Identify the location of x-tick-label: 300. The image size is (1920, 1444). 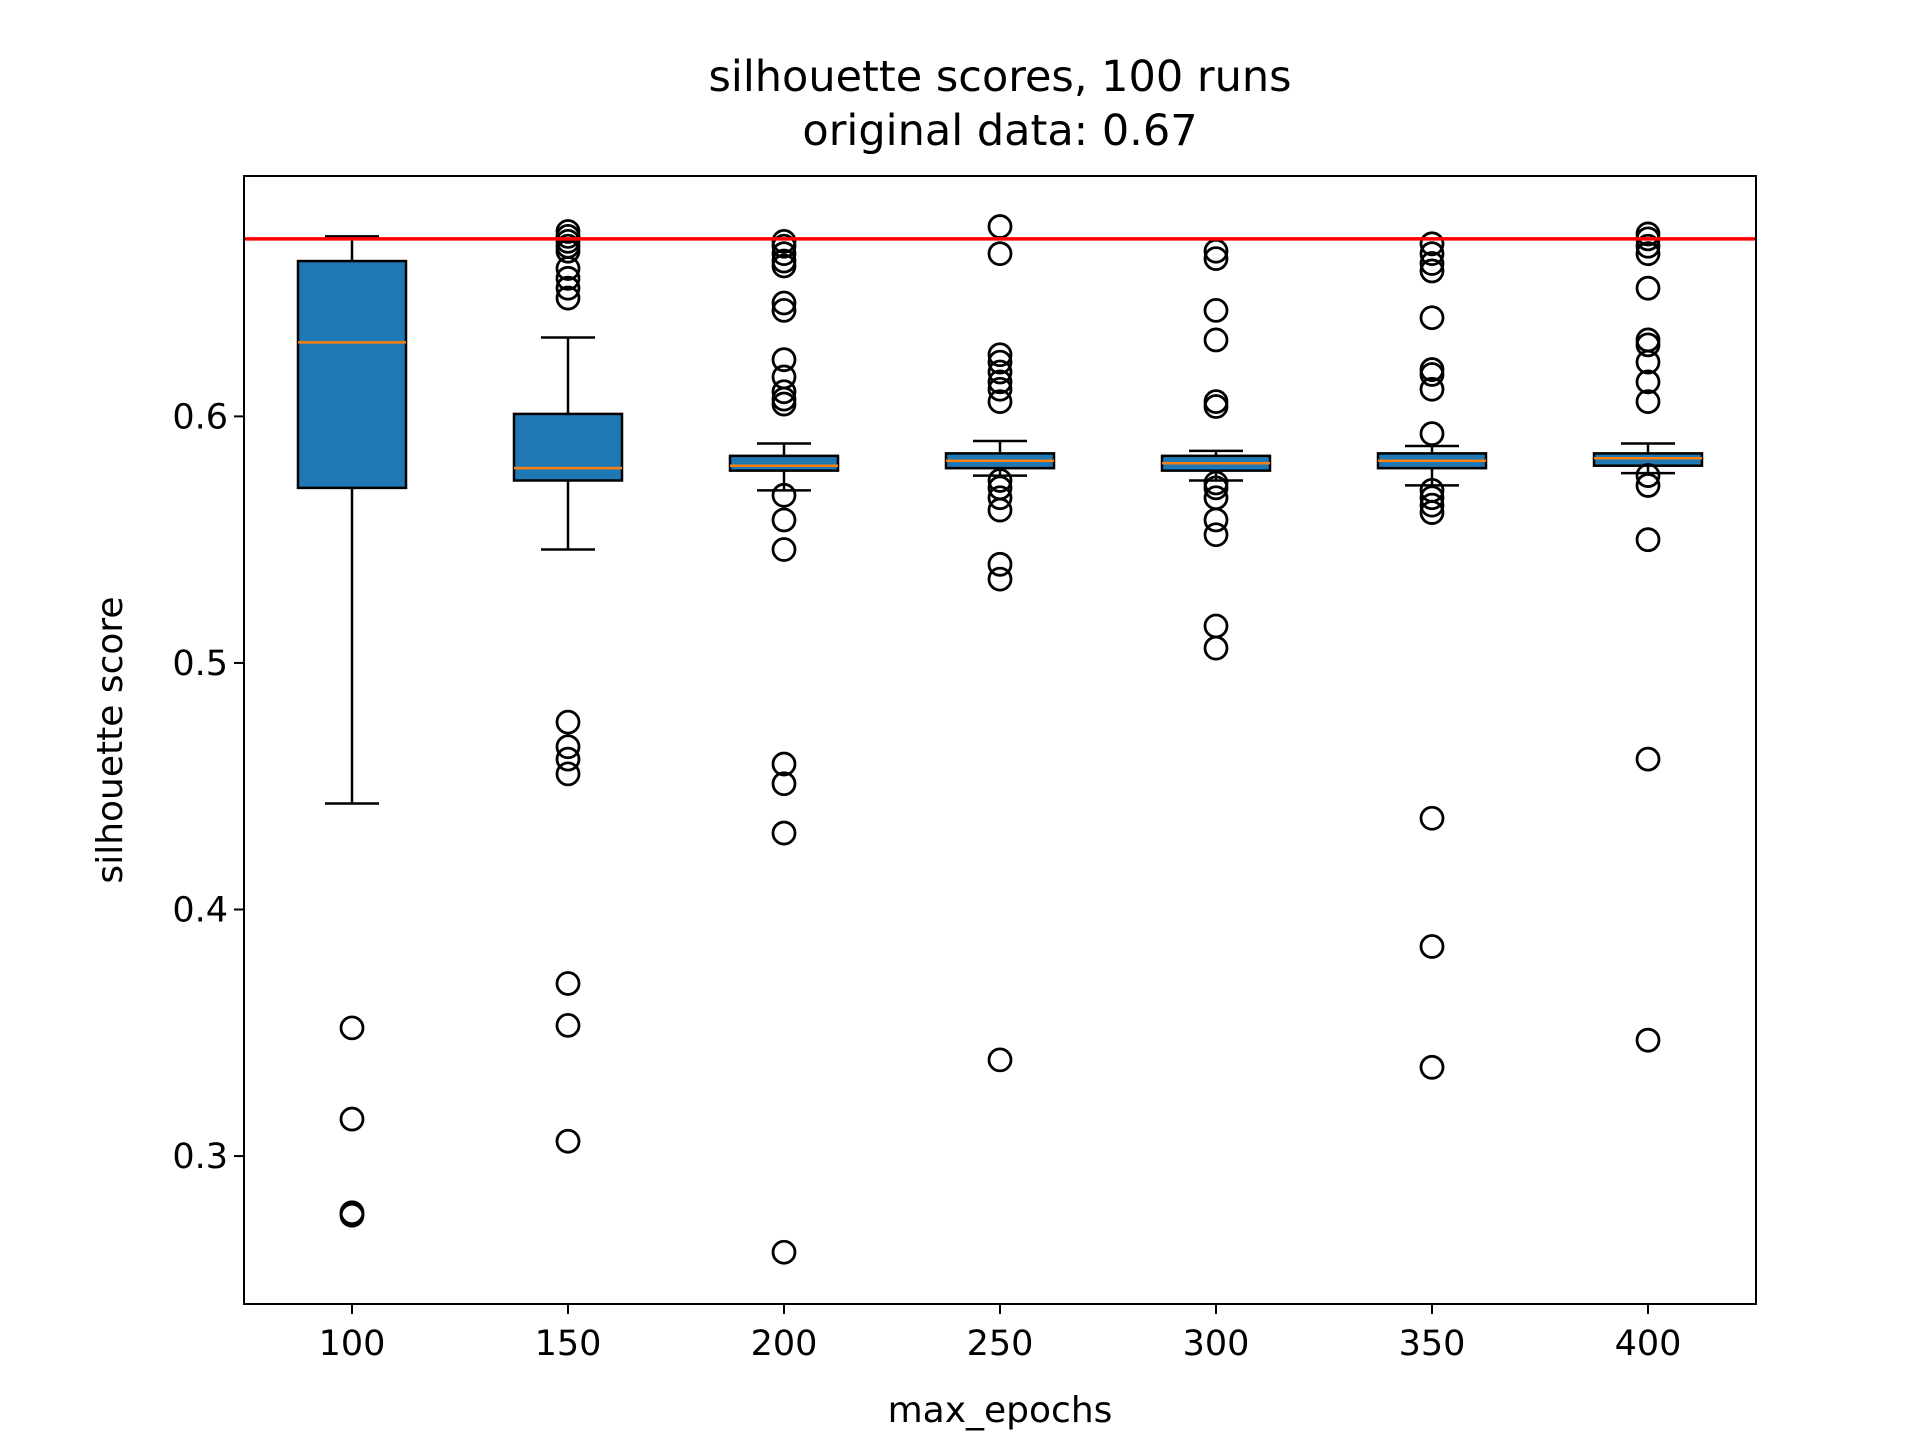
(1216, 1344).